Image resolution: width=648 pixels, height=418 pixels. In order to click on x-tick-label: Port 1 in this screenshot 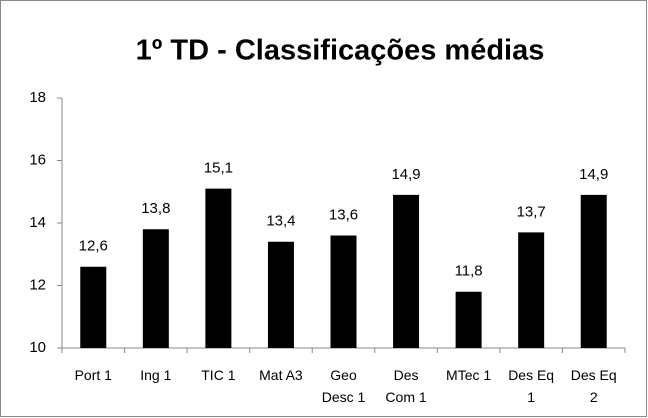, I will do `click(93, 375)`.